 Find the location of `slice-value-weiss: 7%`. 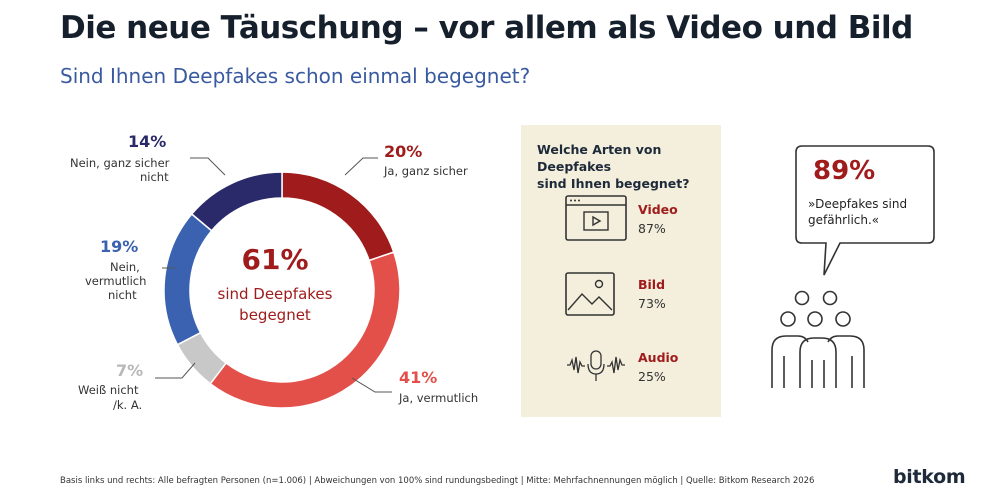

slice-value-weiss: 7% is located at coordinates (130, 370).